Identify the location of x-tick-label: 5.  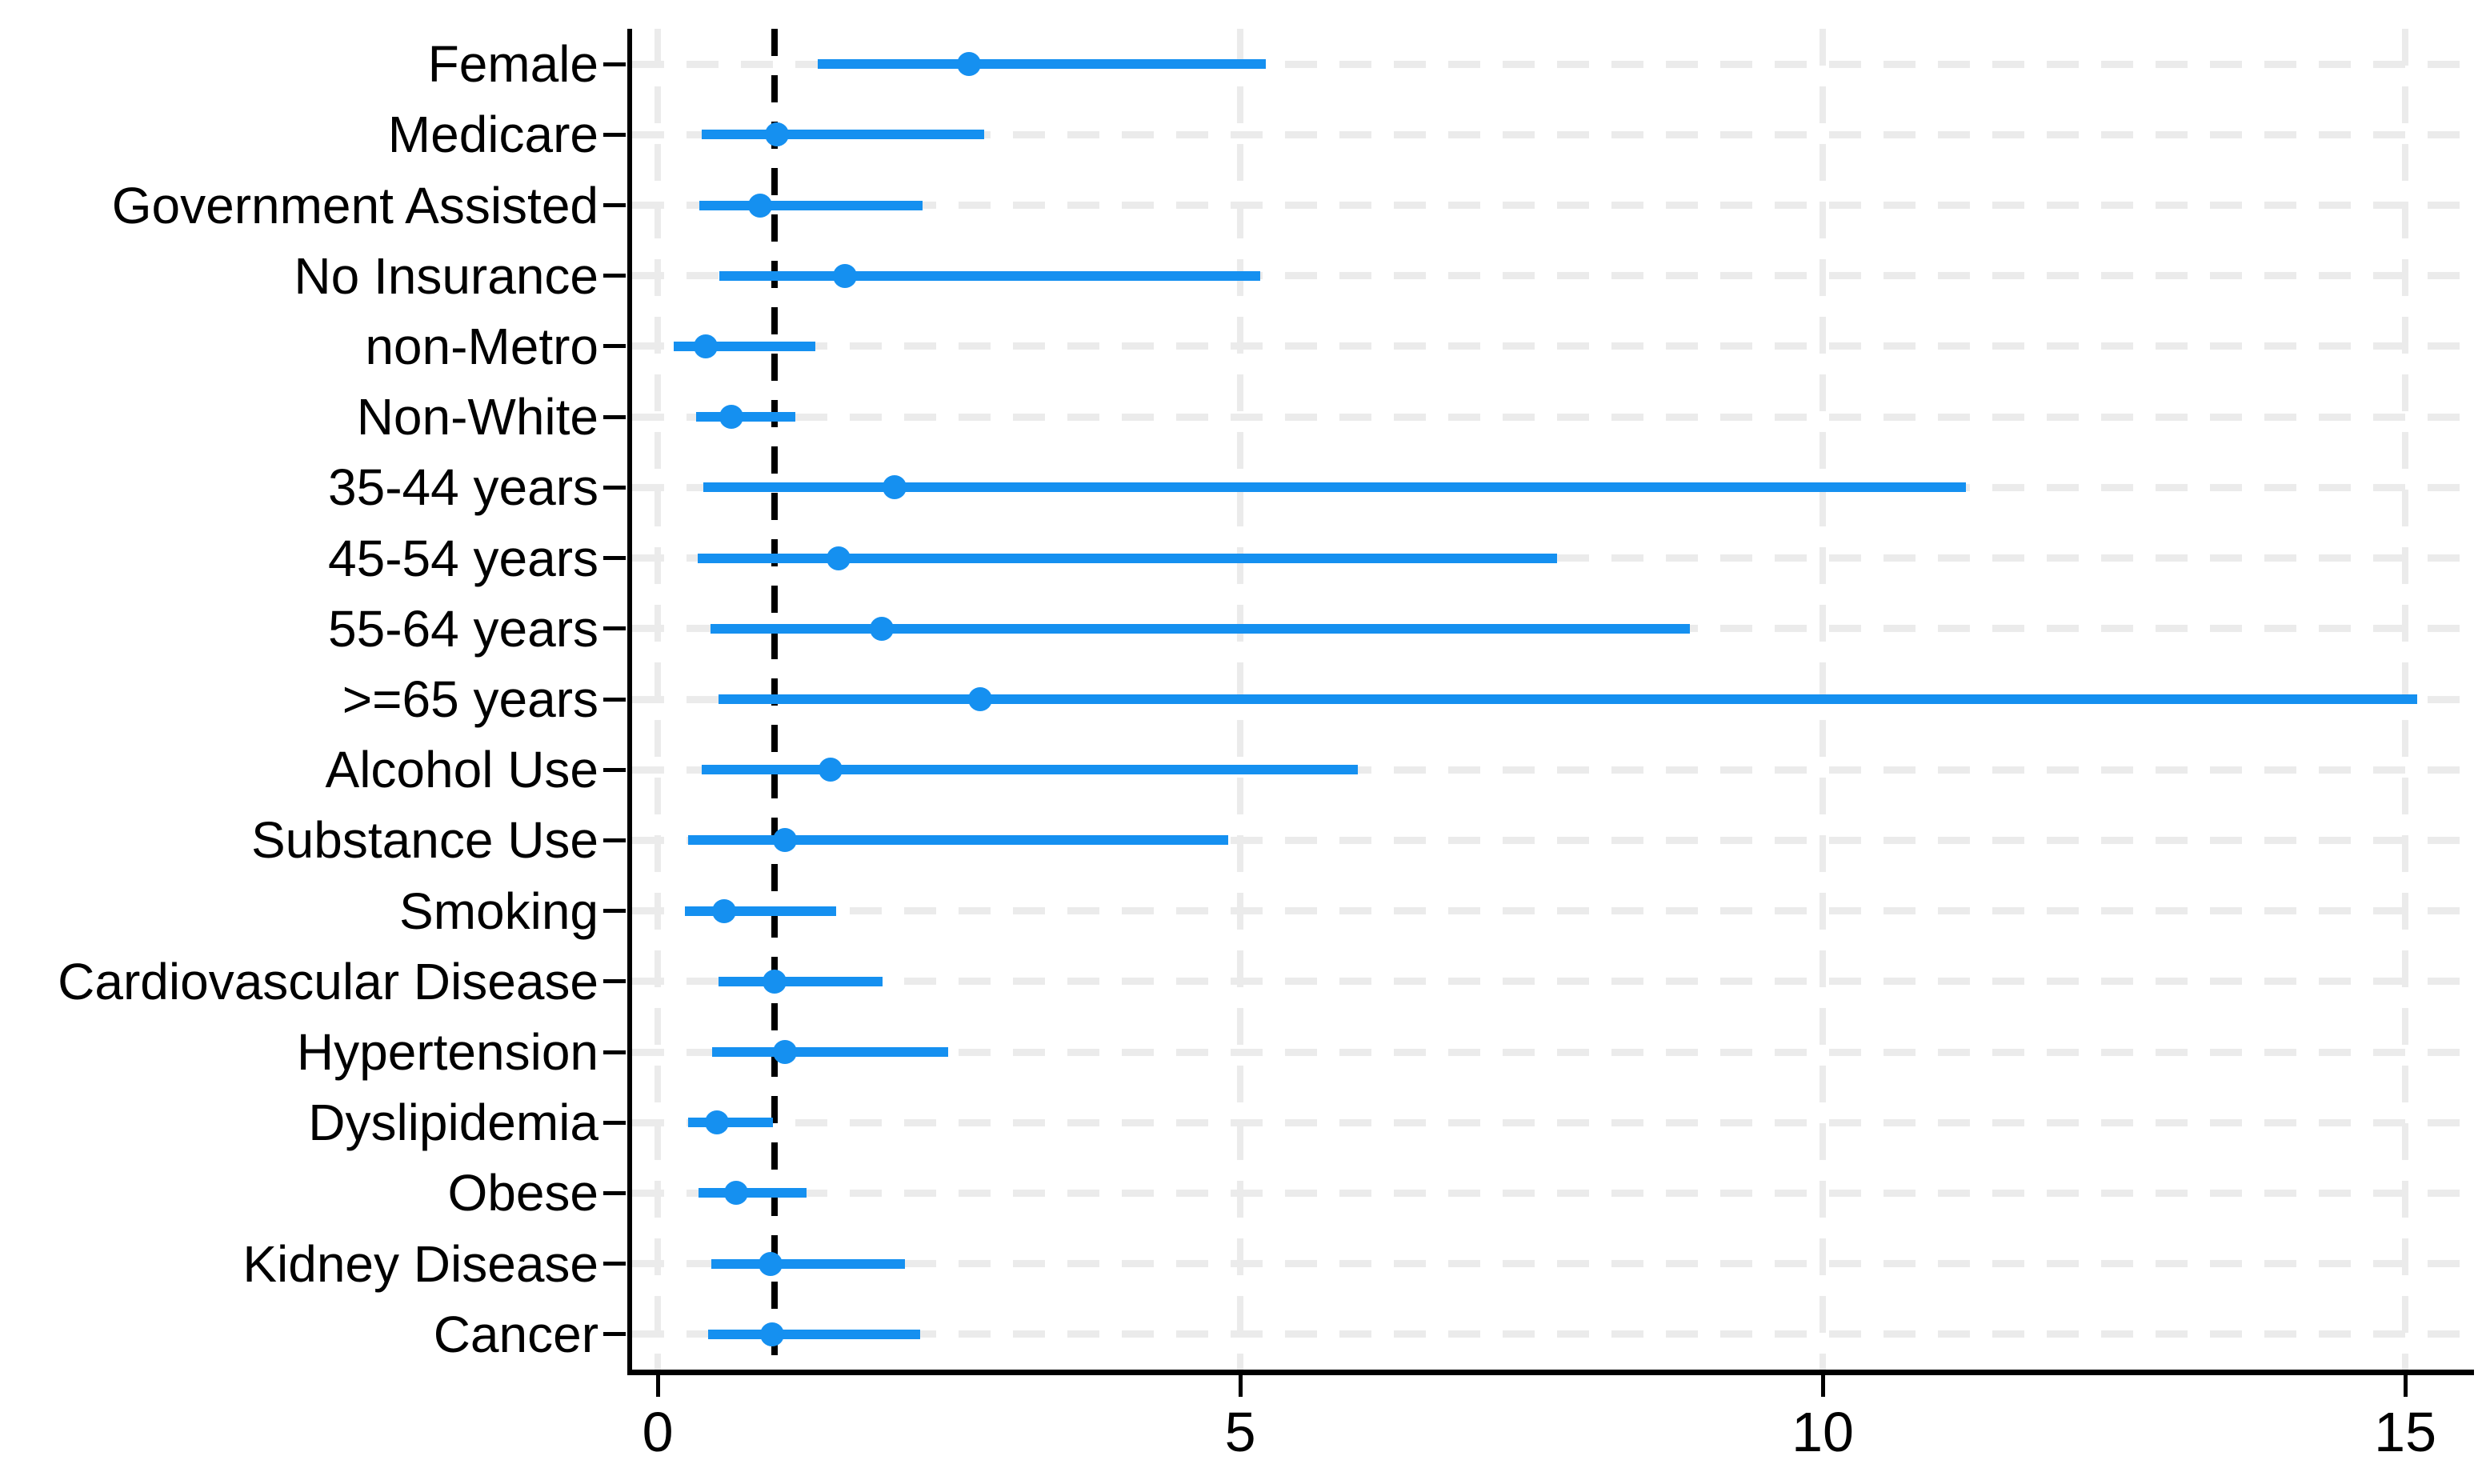
(1240, 1432).